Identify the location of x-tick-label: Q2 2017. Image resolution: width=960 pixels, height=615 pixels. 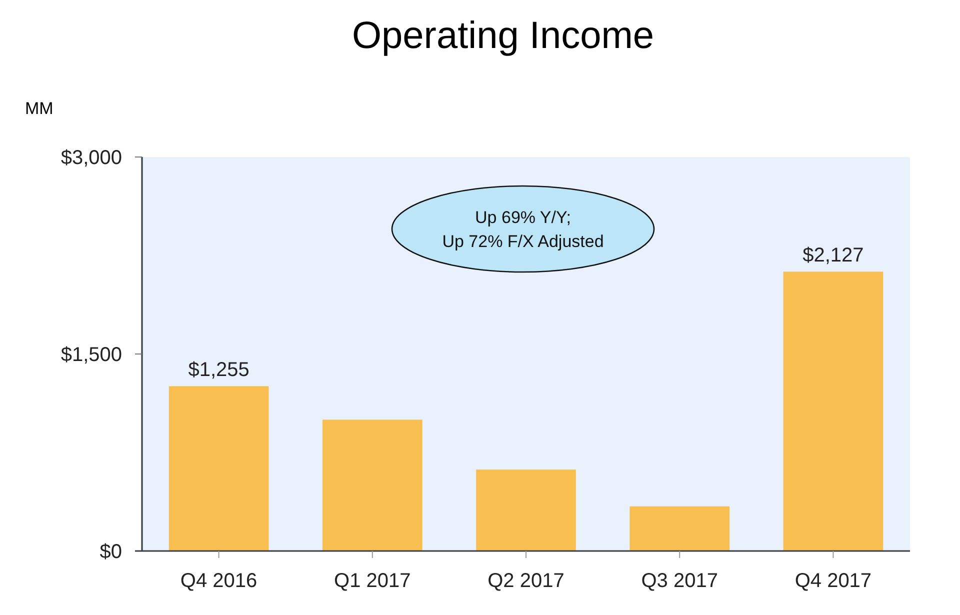
(526, 581).